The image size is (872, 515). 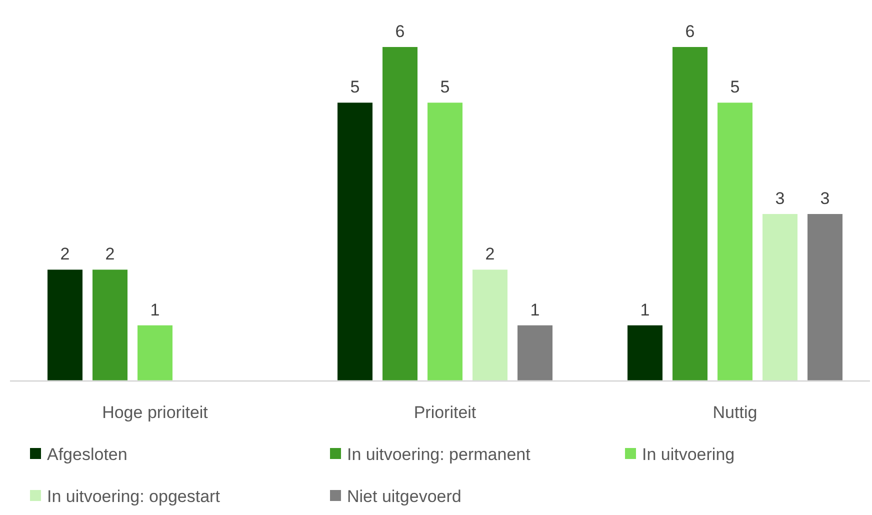 What do you see at coordinates (445, 412) in the screenshot?
I see `x-tick-label: Prioriteit` at bounding box center [445, 412].